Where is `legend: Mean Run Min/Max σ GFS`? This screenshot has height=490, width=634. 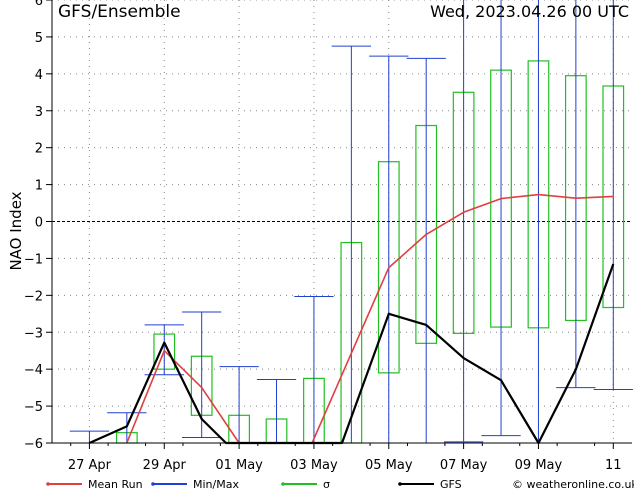 legend: Mean Run Min/Max σ GFS is located at coordinates (254, 484).